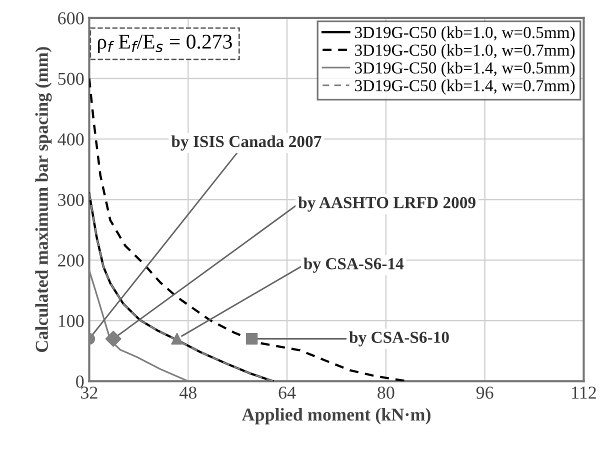  What do you see at coordinates (89, 392) in the screenshot?
I see `x-tick-label: 32` at bounding box center [89, 392].